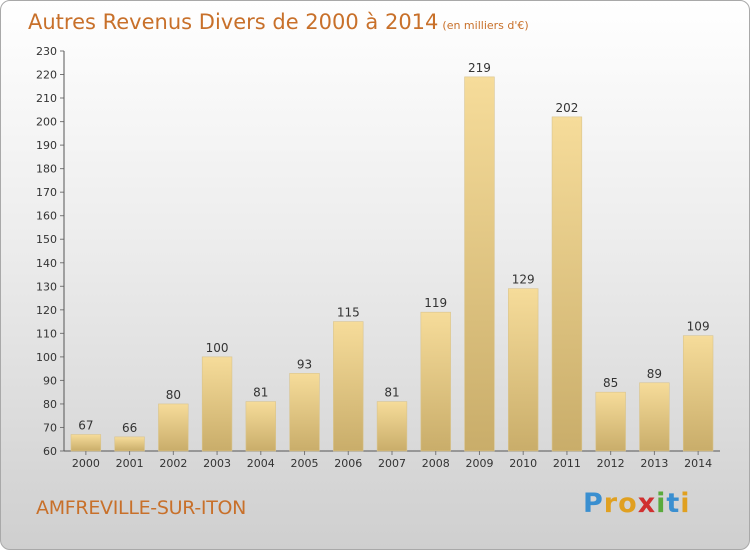 This screenshot has height=550, width=750. I want to click on x-tick-label: 2010, so click(523, 463).